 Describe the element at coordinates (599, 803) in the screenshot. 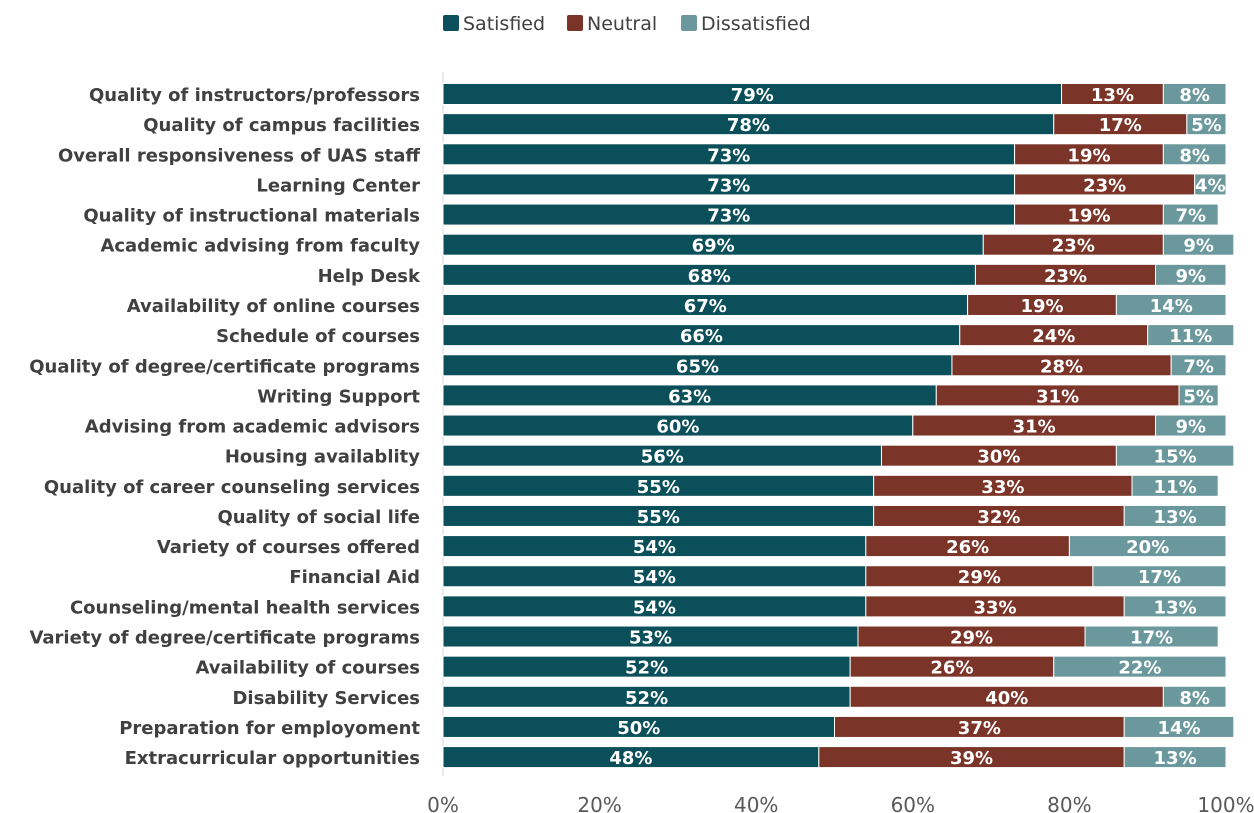

I see `x-tick-label: 20%` at that location.